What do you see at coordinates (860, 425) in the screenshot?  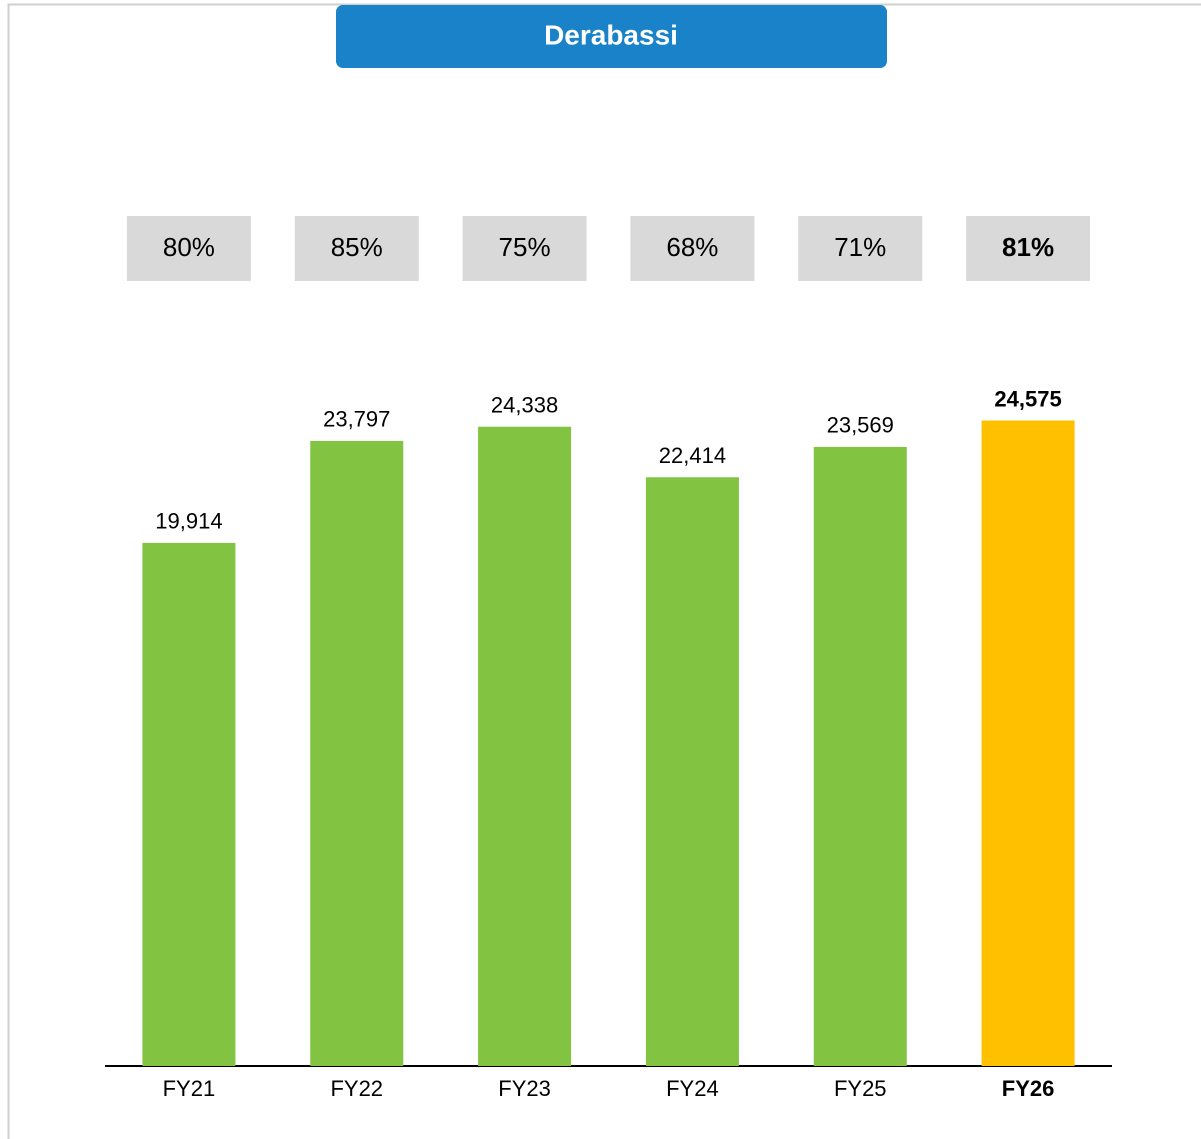 I see `value-label: 23,569` at bounding box center [860, 425].